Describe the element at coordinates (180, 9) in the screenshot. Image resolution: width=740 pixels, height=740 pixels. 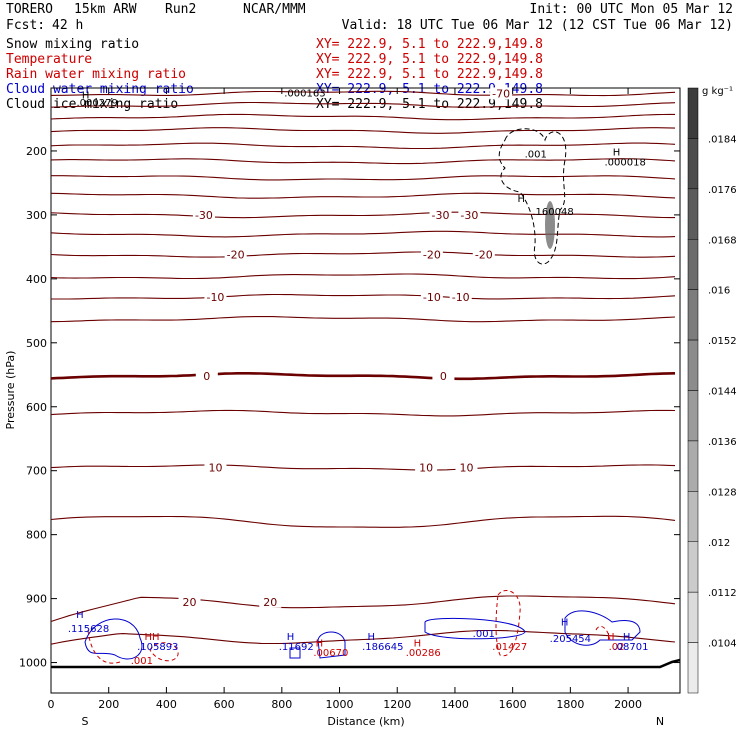
I see `run-label: Run2` at that location.